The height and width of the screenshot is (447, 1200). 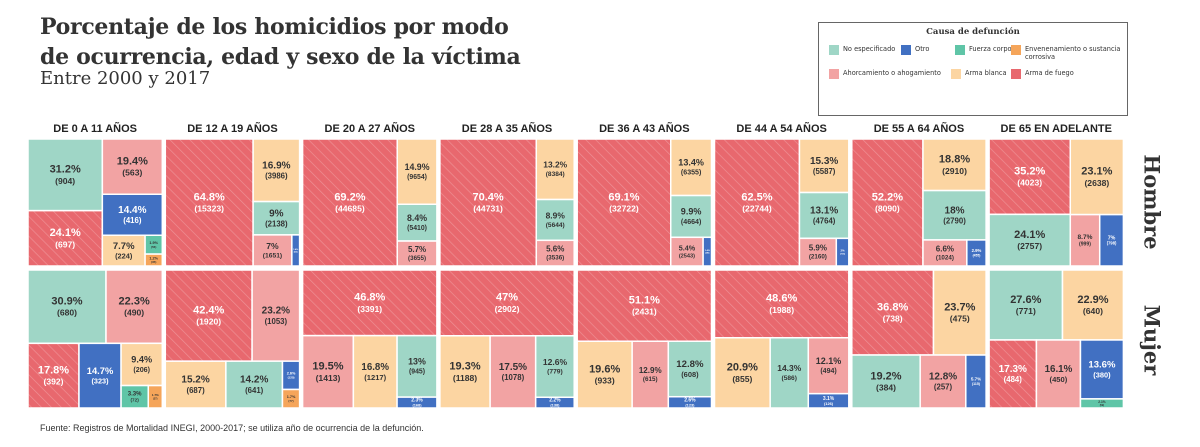 I want to click on cell-hombre-ne: 24.1%(2757), so click(x=1030, y=240).